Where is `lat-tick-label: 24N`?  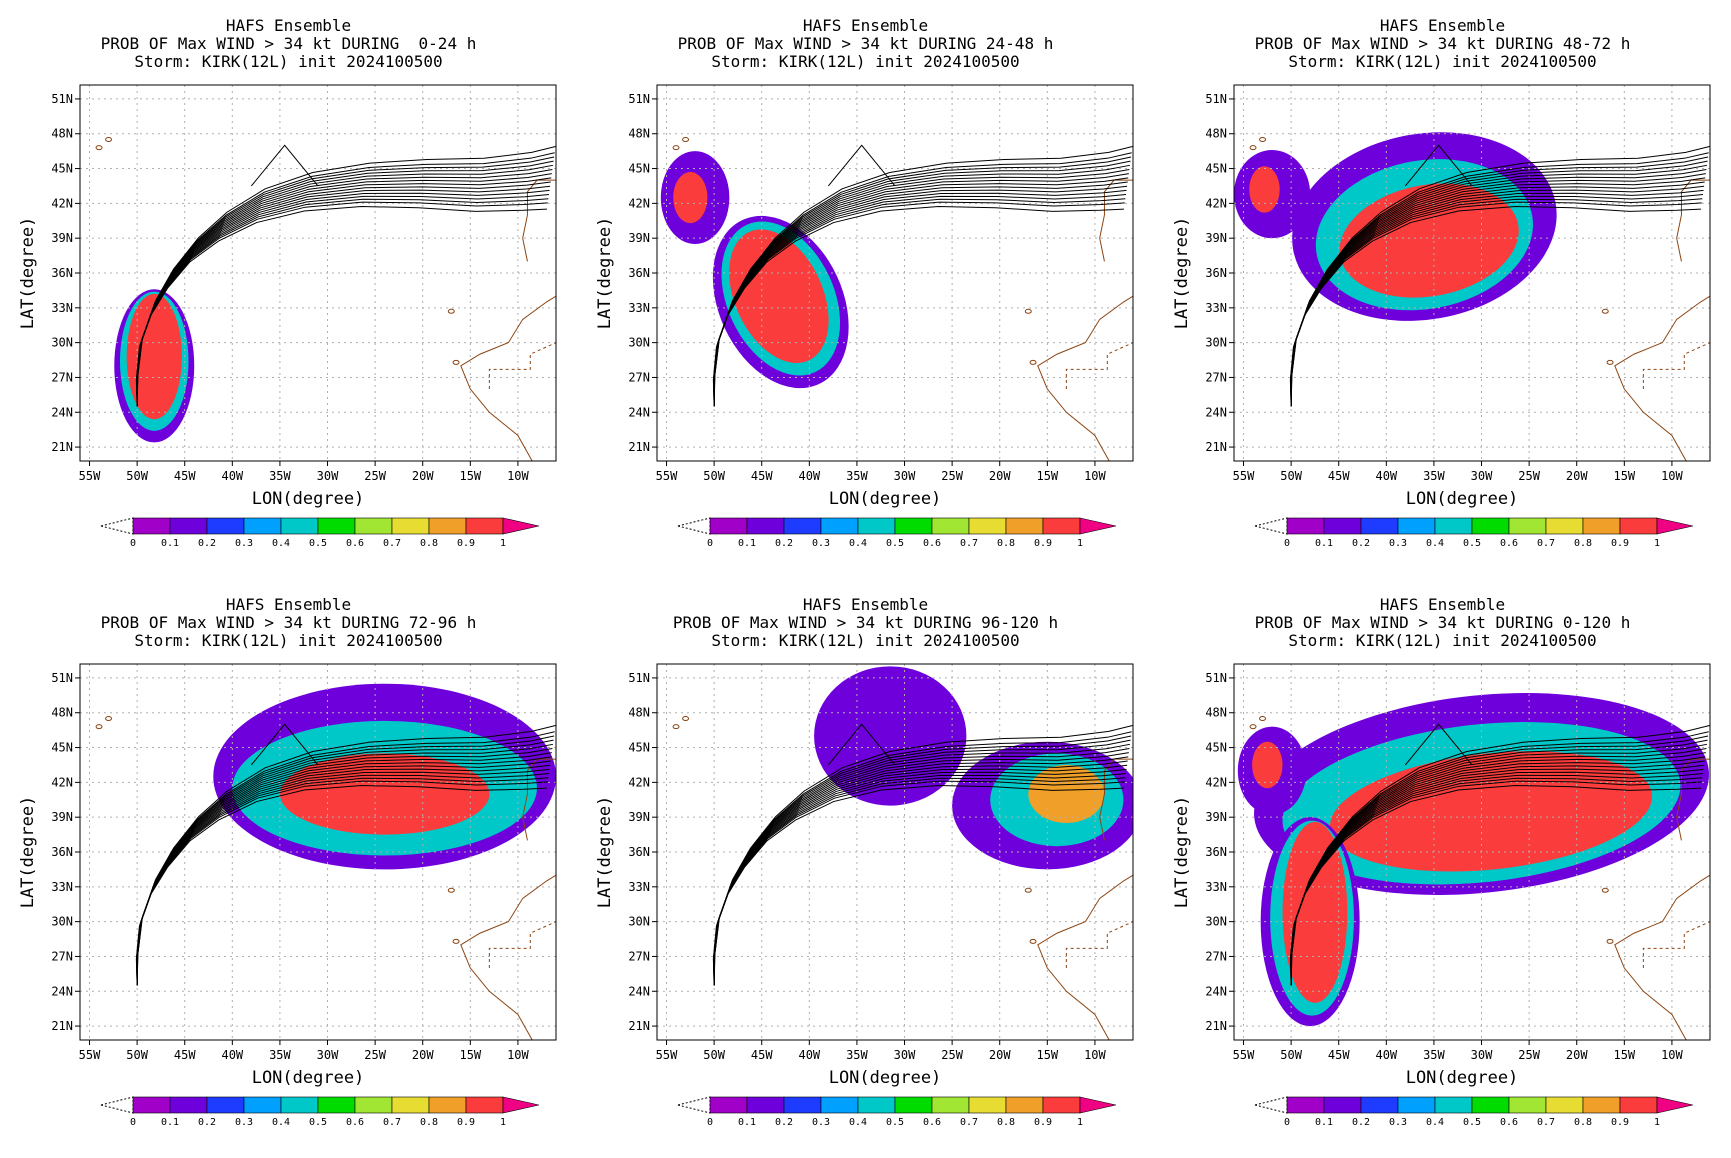
lat-tick-label: 24N is located at coordinates (1216, 412).